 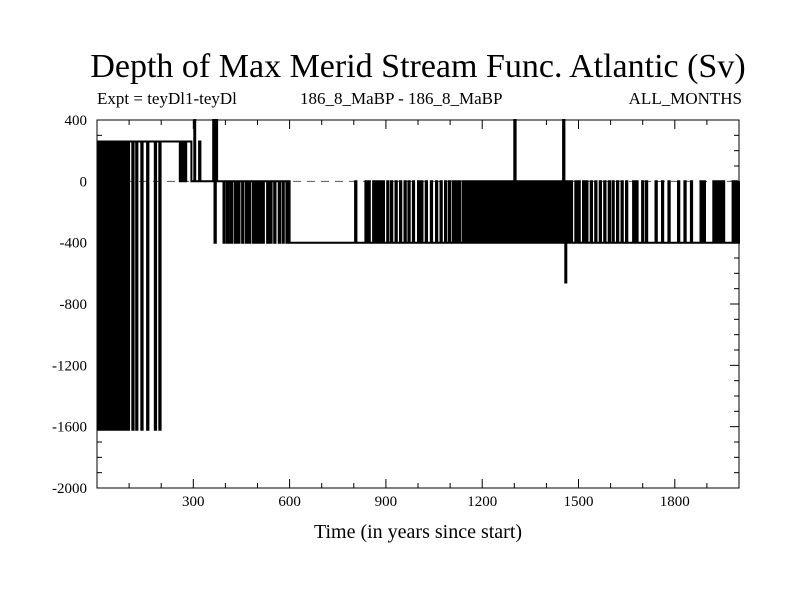 What do you see at coordinates (76, 121) in the screenshot?
I see `y-tick-label: 400` at bounding box center [76, 121].